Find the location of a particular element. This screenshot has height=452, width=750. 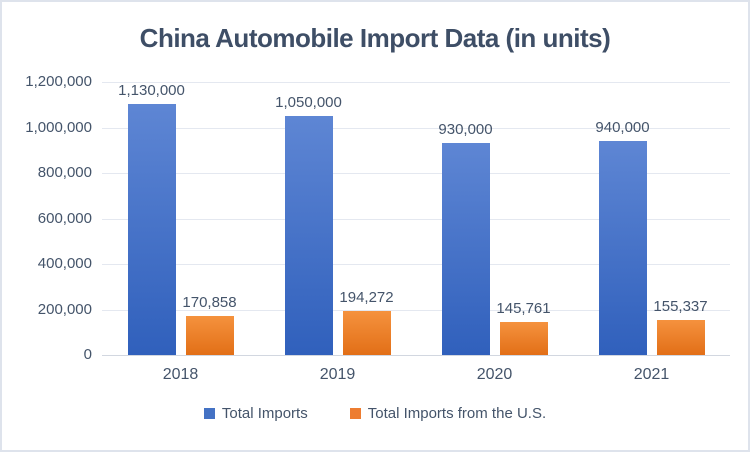

legend-item: Total Imports is located at coordinates (255, 413).